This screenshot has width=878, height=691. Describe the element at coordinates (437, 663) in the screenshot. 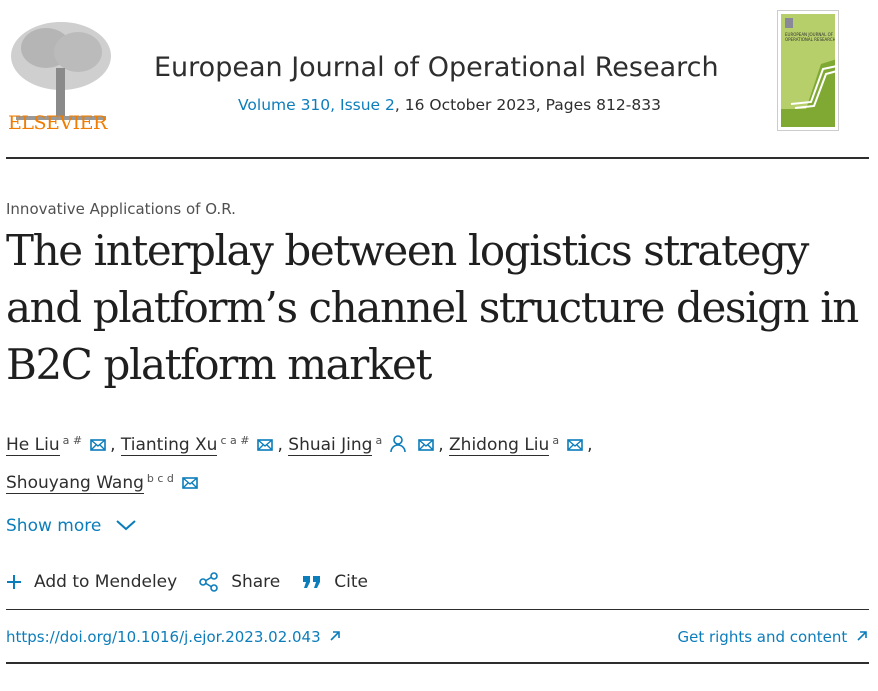

I see `bottom-divider` at that location.